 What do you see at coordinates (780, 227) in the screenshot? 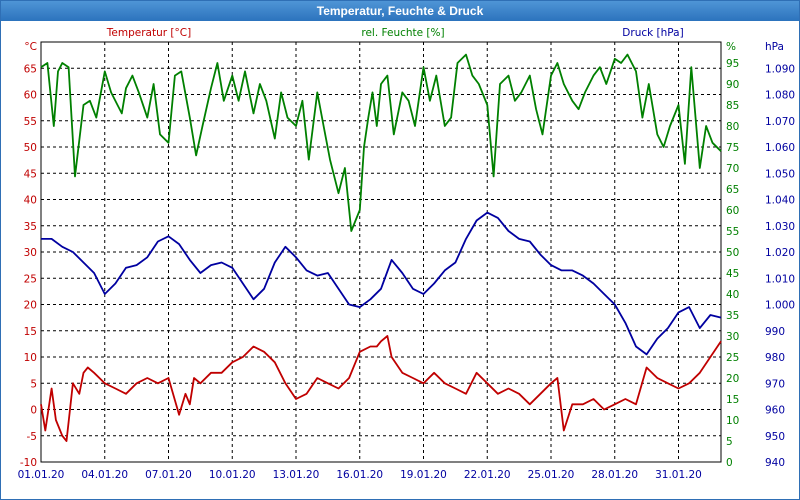
I see `pressure-tick-label: 1.030` at bounding box center [780, 227].